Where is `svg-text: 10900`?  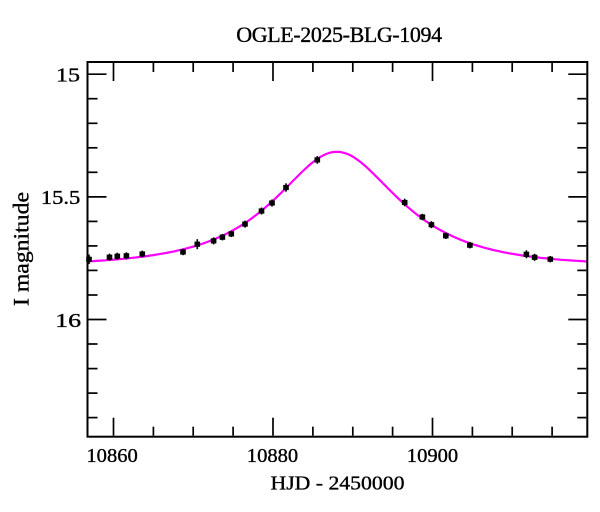
svg-text: 10900 is located at coordinates (432, 456).